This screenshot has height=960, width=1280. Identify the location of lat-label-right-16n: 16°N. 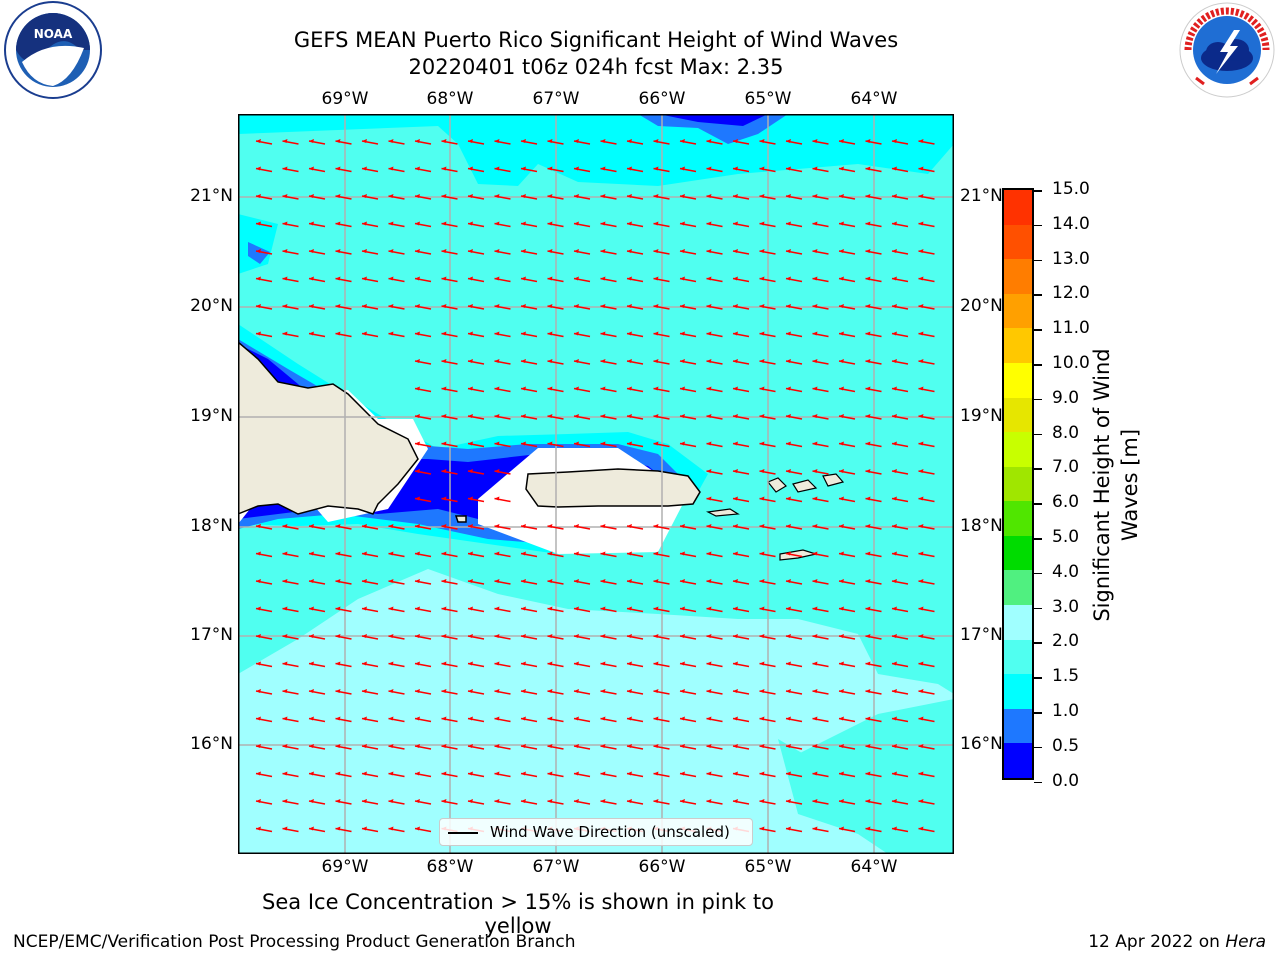
(981, 744).